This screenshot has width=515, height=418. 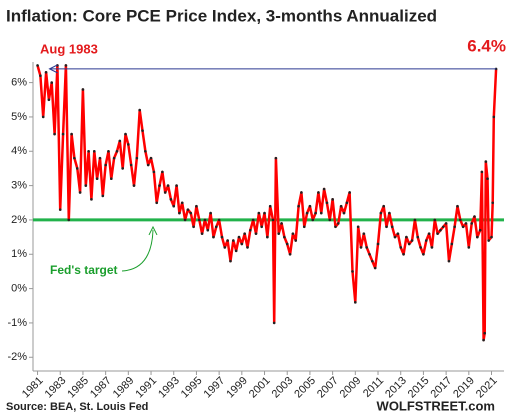 What do you see at coordinates (237, 388) in the screenshot?
I see `x-tick-label: 1999` at bounding box center [237, 388].